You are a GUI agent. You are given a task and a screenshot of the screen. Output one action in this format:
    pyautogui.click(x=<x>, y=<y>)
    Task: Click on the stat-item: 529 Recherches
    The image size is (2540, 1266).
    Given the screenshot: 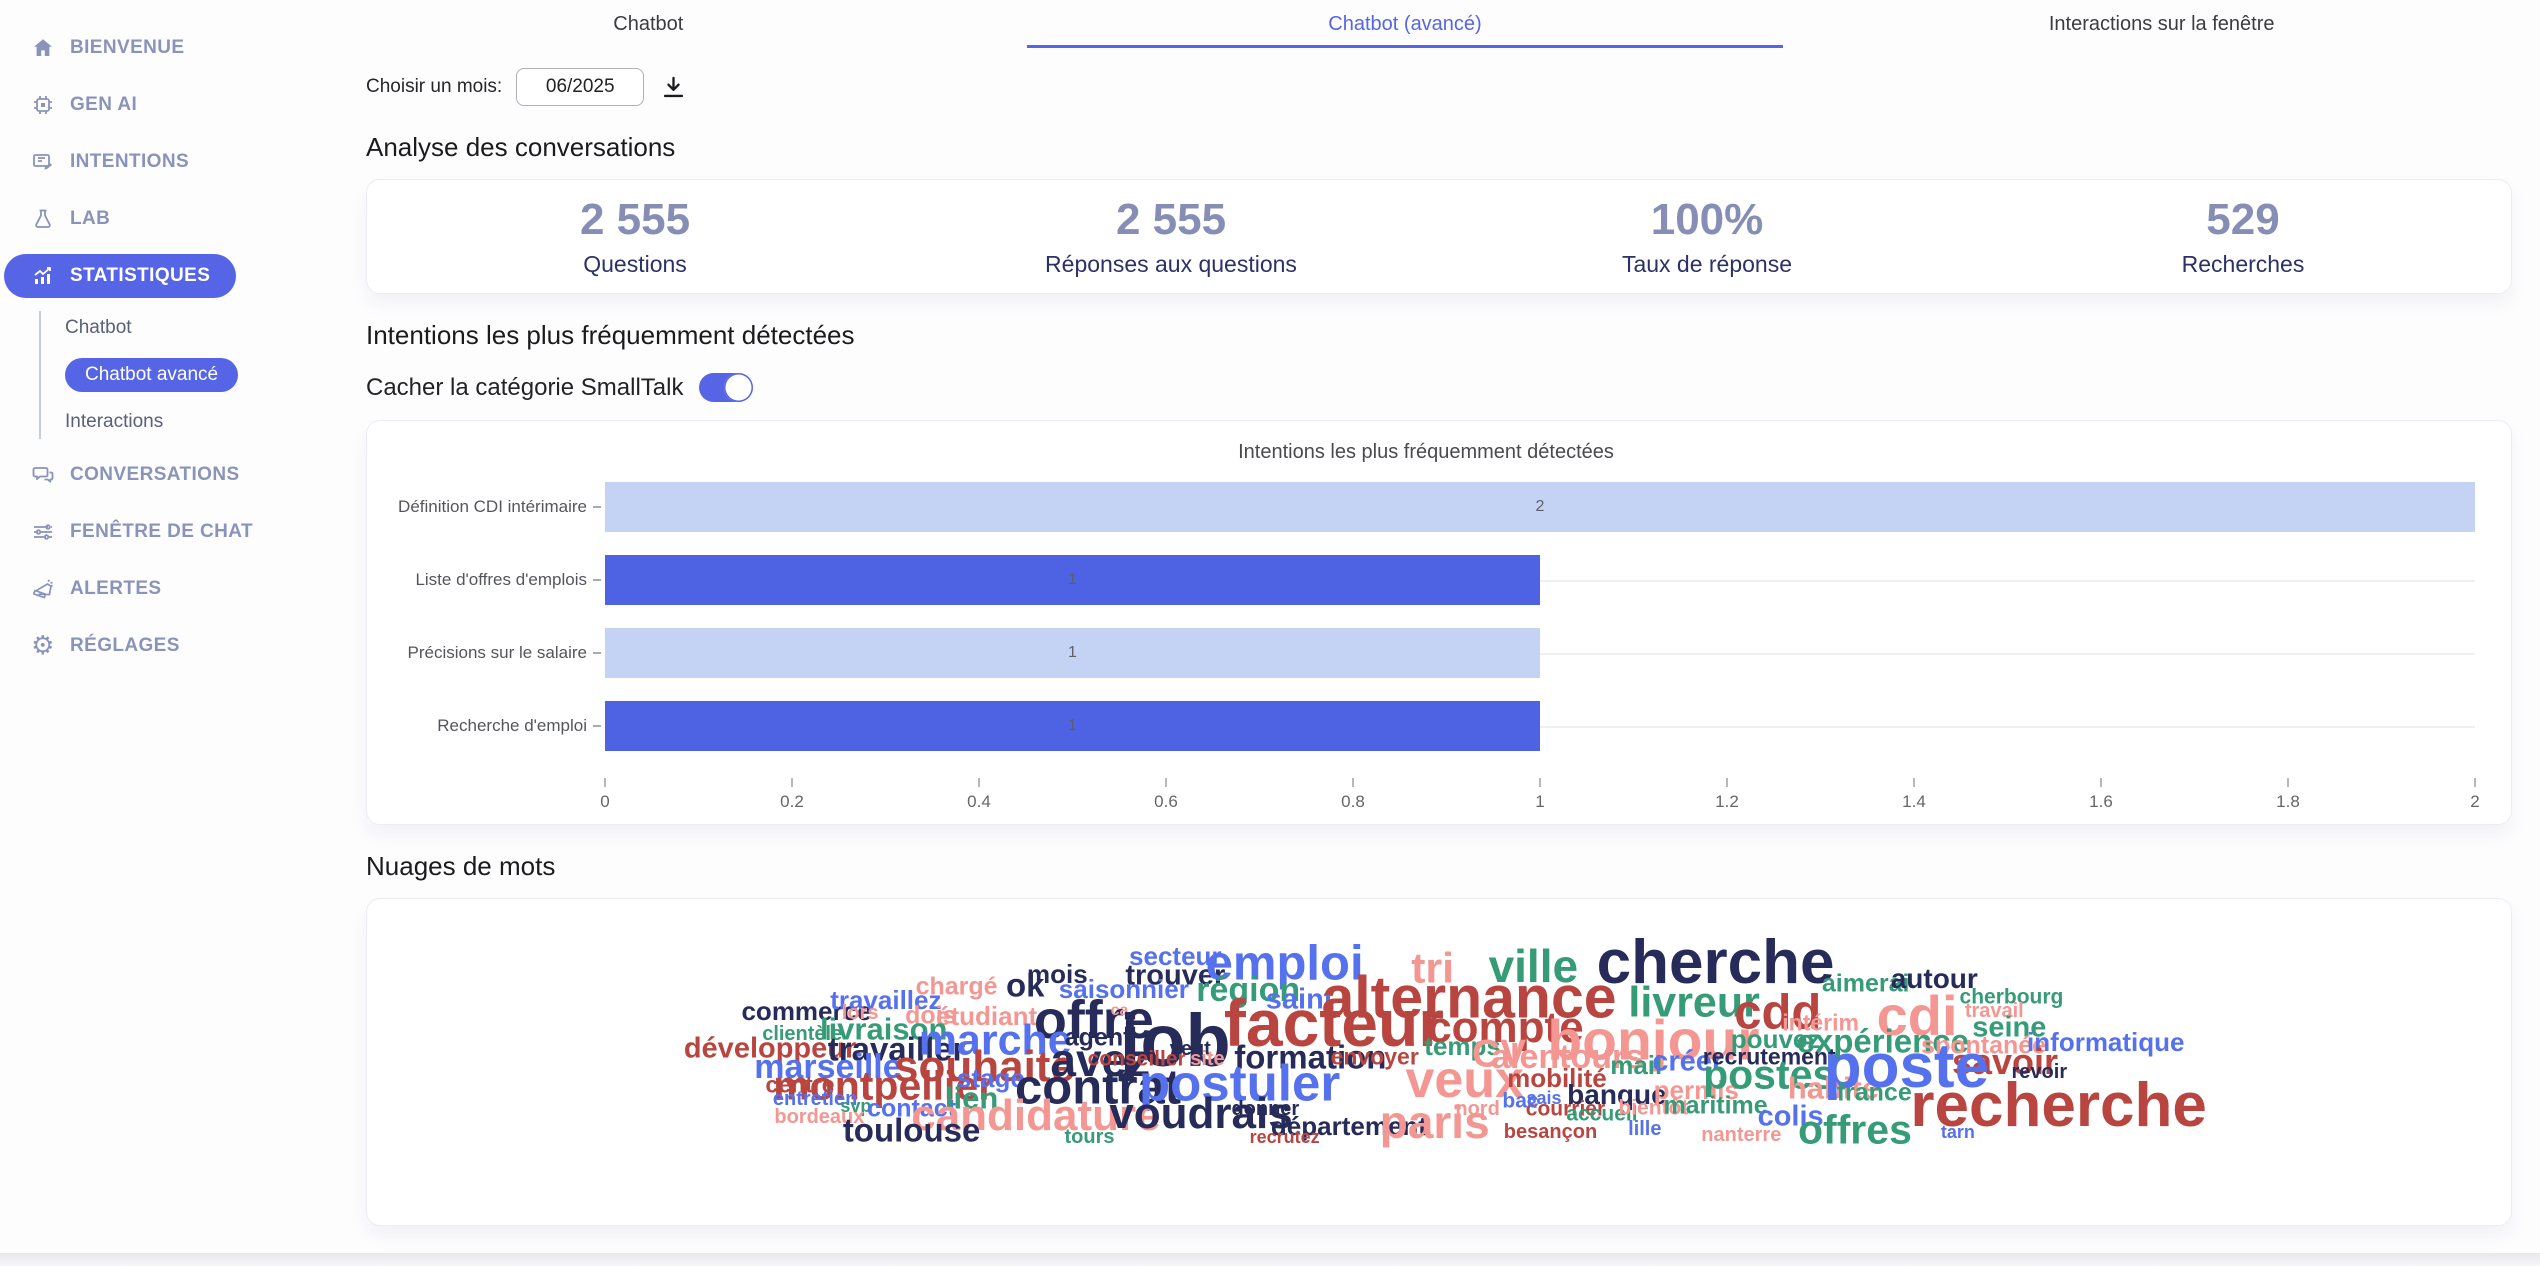 What is the action you would take?
    pyautogui.click(x=2243, y=236)
    